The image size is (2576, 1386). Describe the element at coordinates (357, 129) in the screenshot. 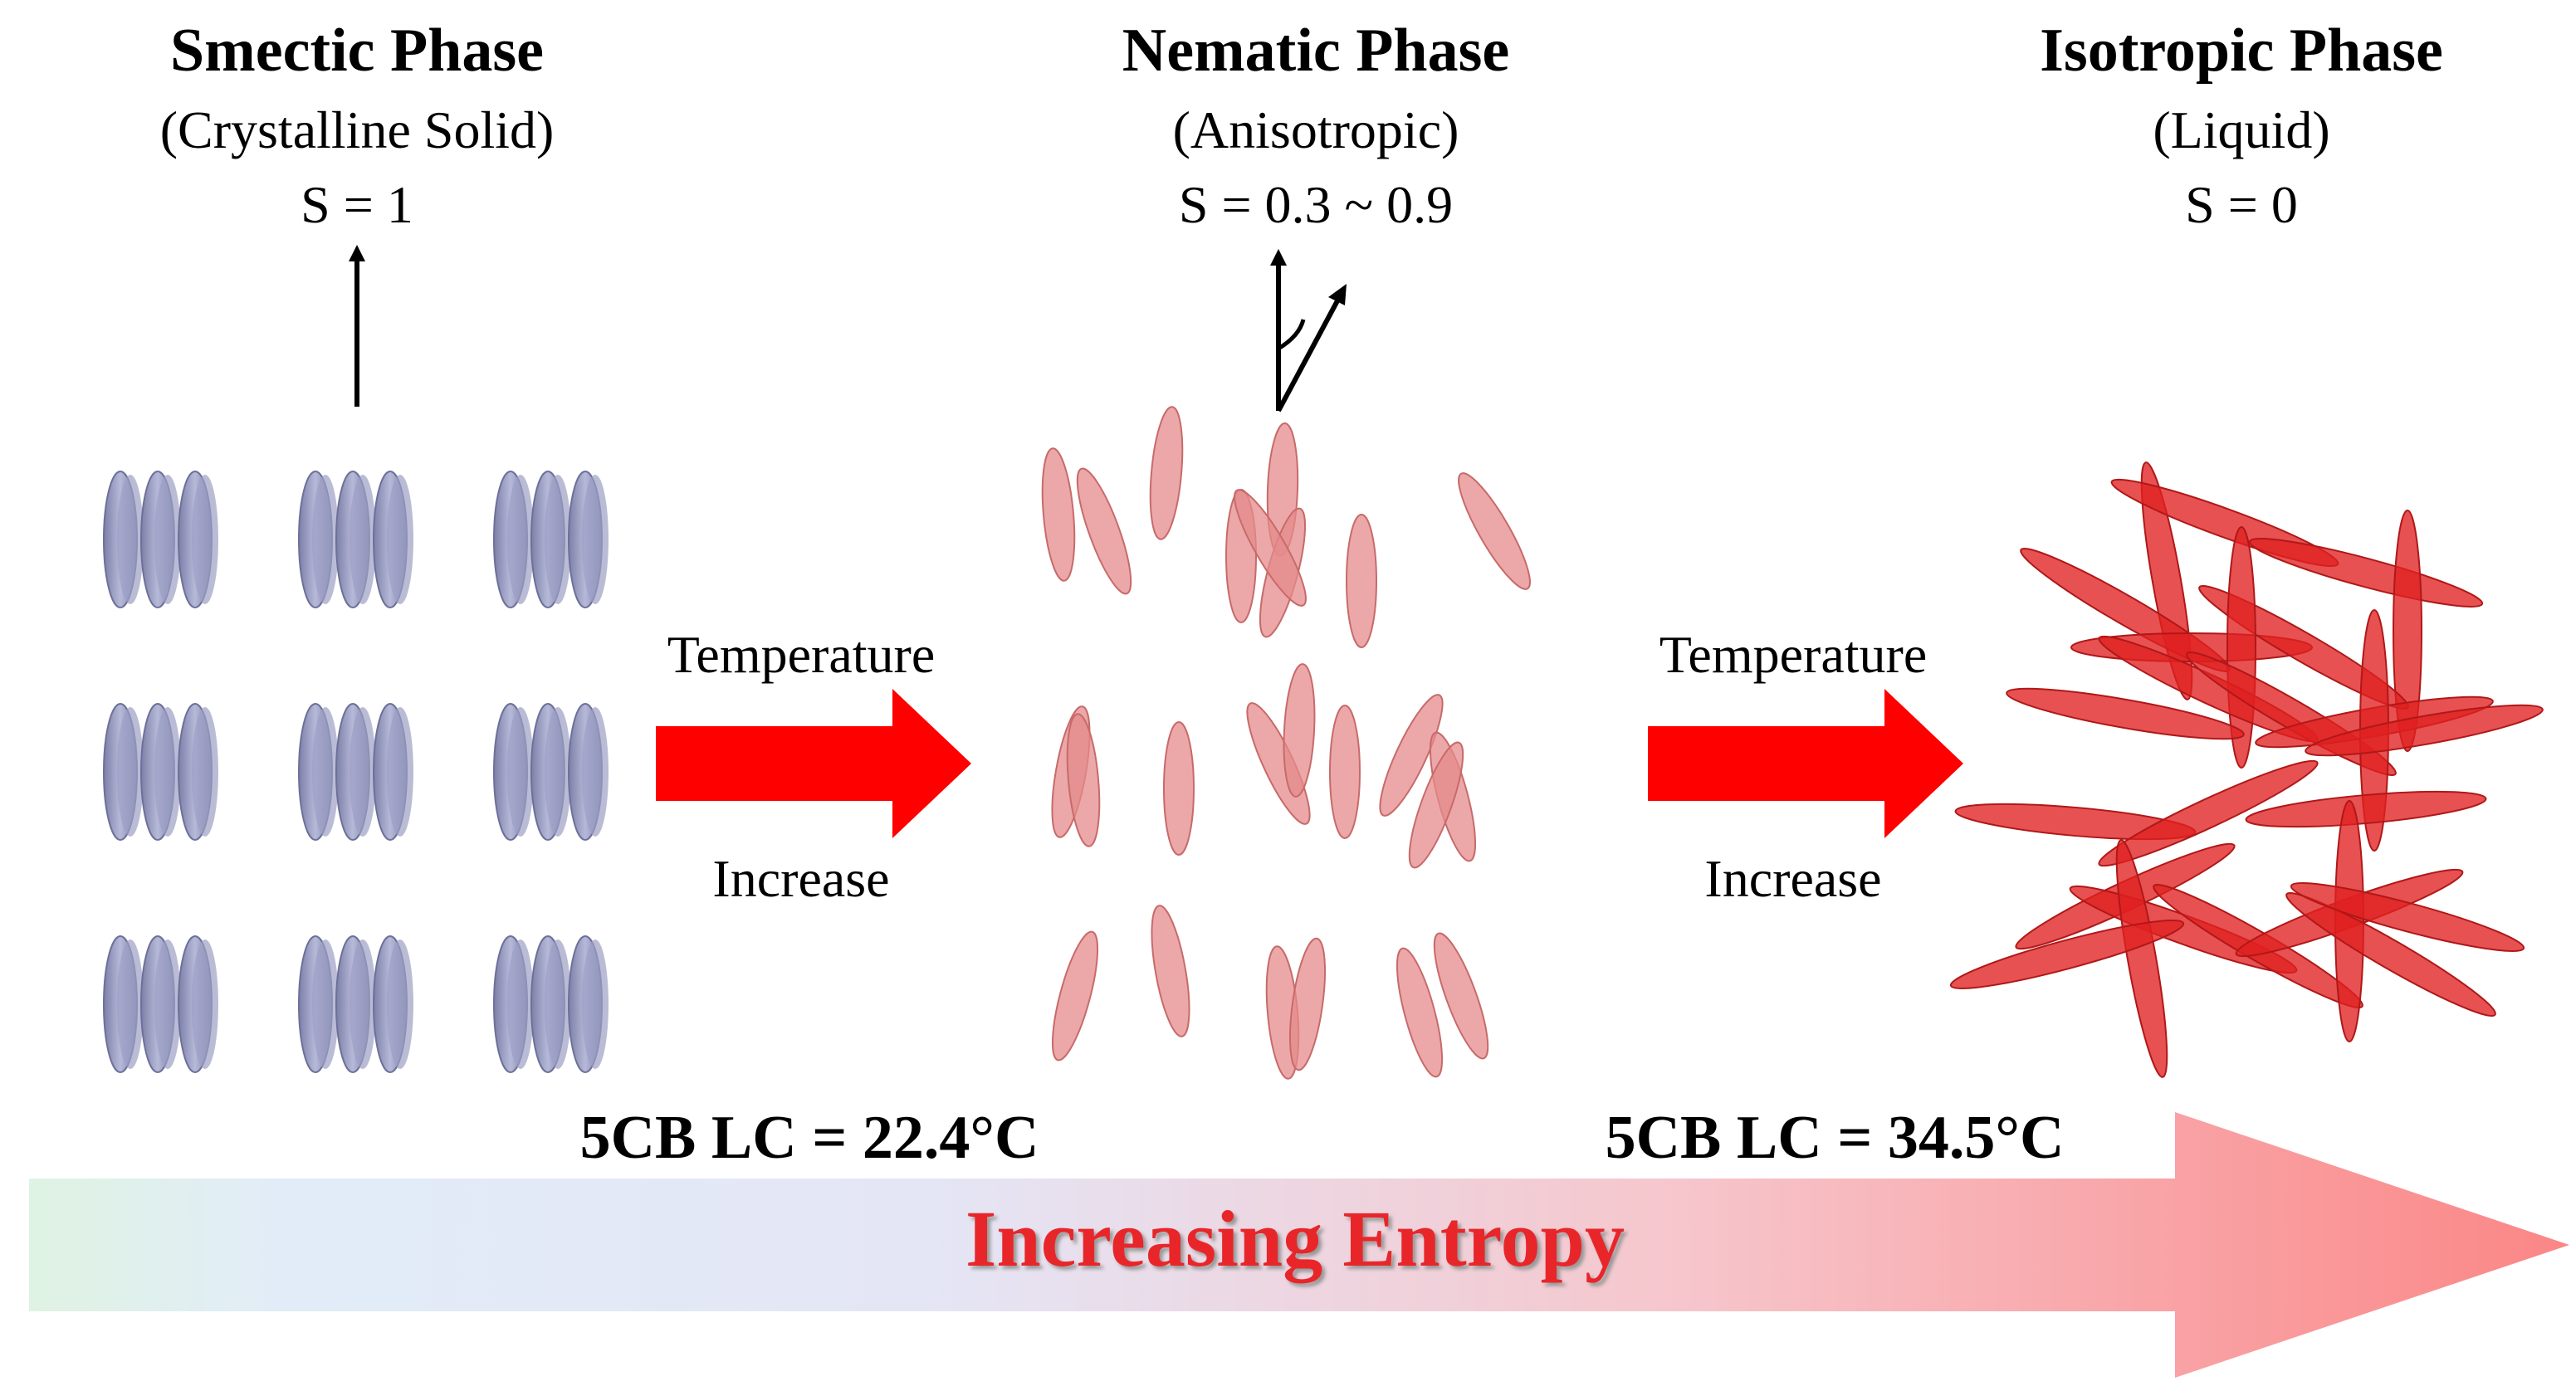

I see `phase-subtitle: (Crystalline Solid)` at that location.